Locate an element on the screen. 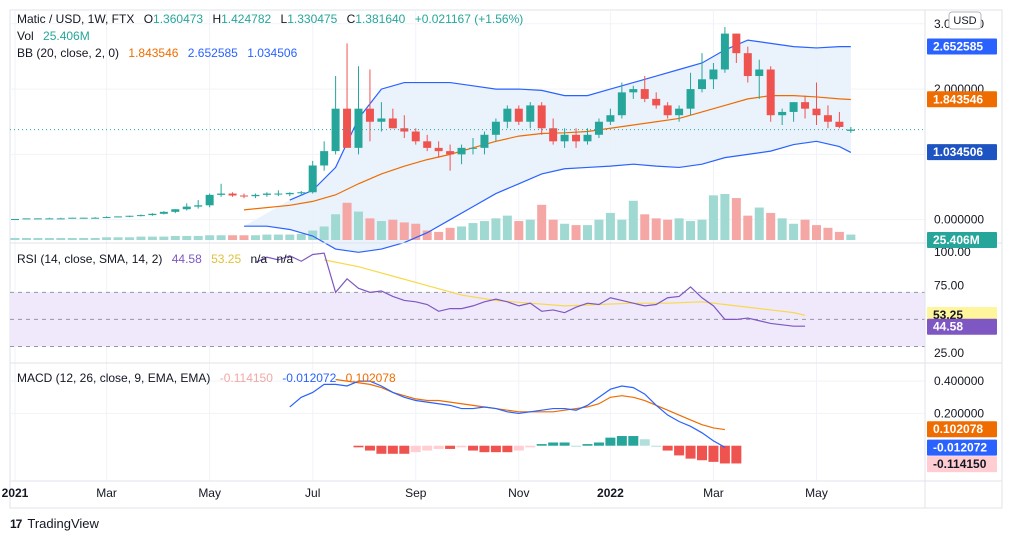 The image size is (1012, 544). rsi-sma-value: 53.25 is located at coordinates (226, 259).